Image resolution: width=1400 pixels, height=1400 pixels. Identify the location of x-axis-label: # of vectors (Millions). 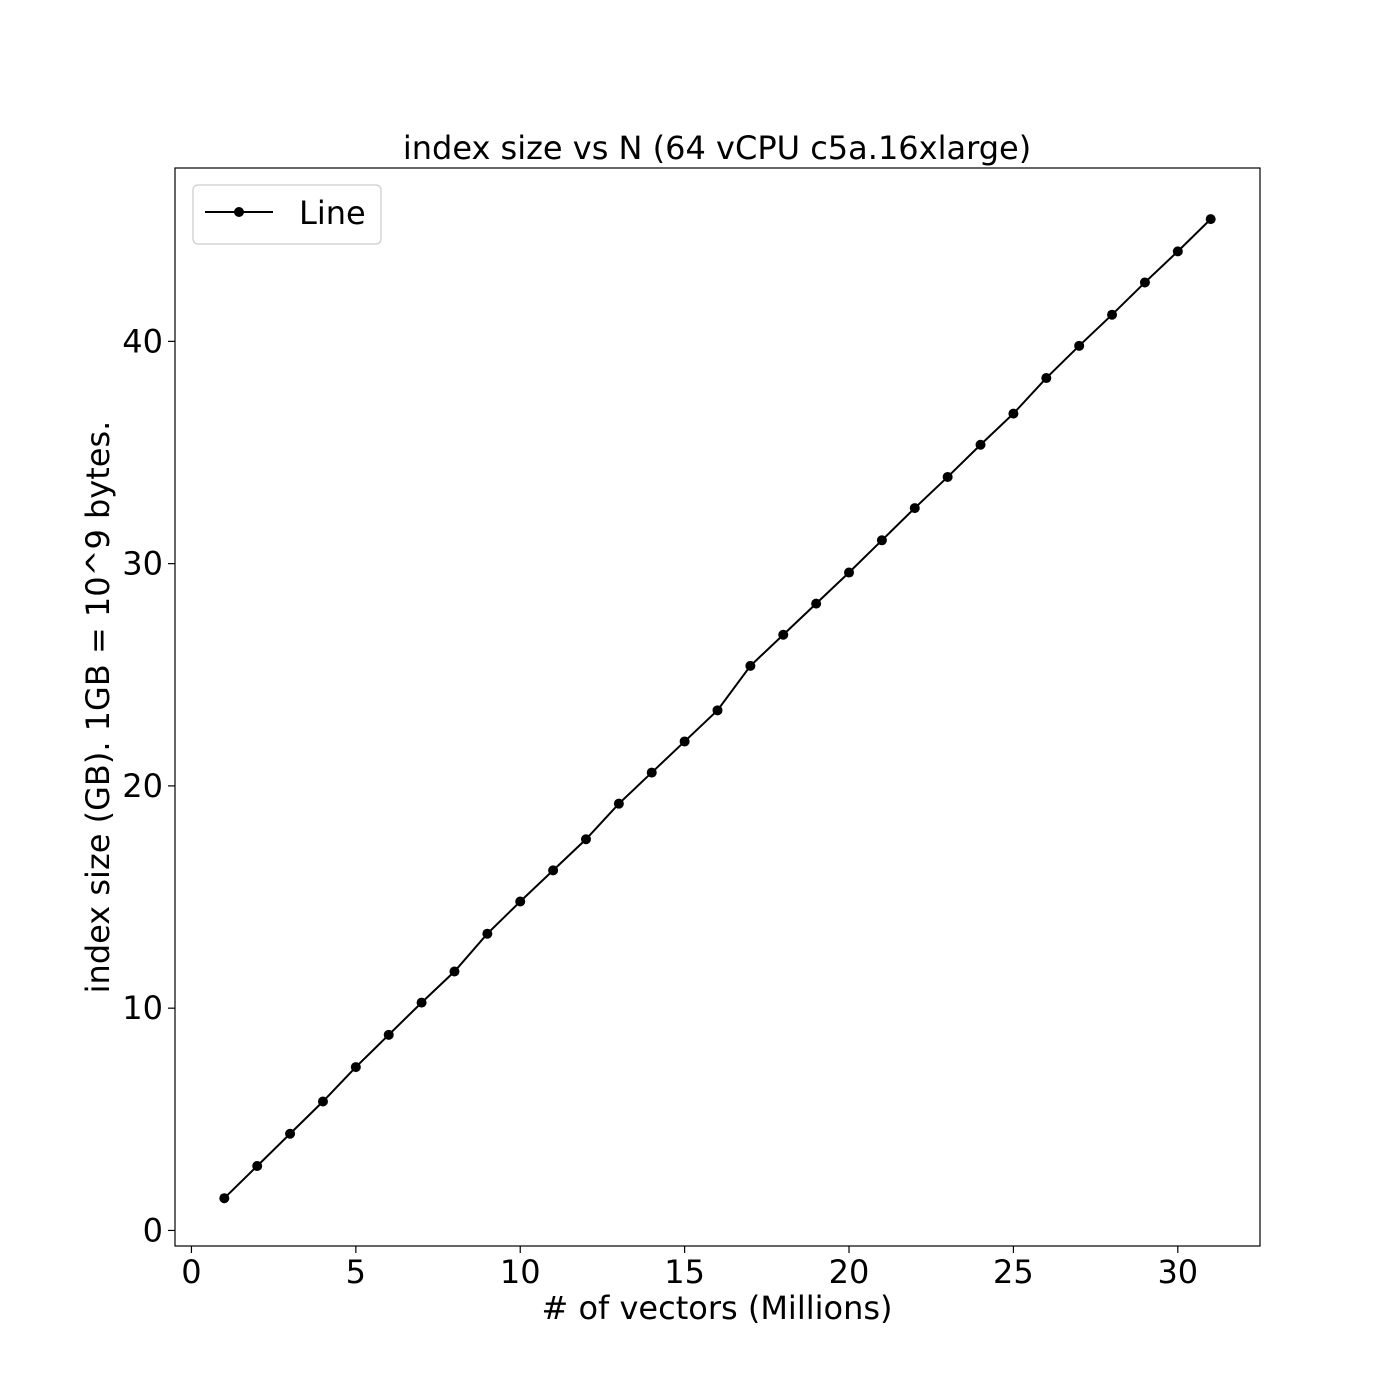
(716, 1308).